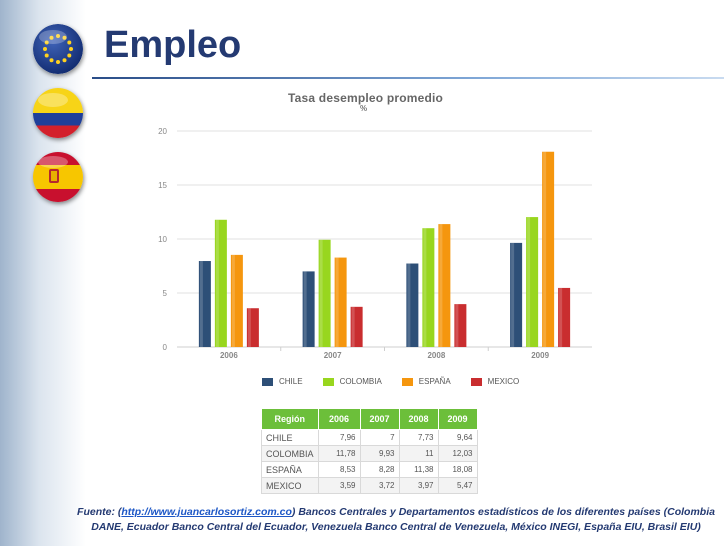 The image size is (728, 546). I want to click on bar-colombia-2006, so click(220, 283).